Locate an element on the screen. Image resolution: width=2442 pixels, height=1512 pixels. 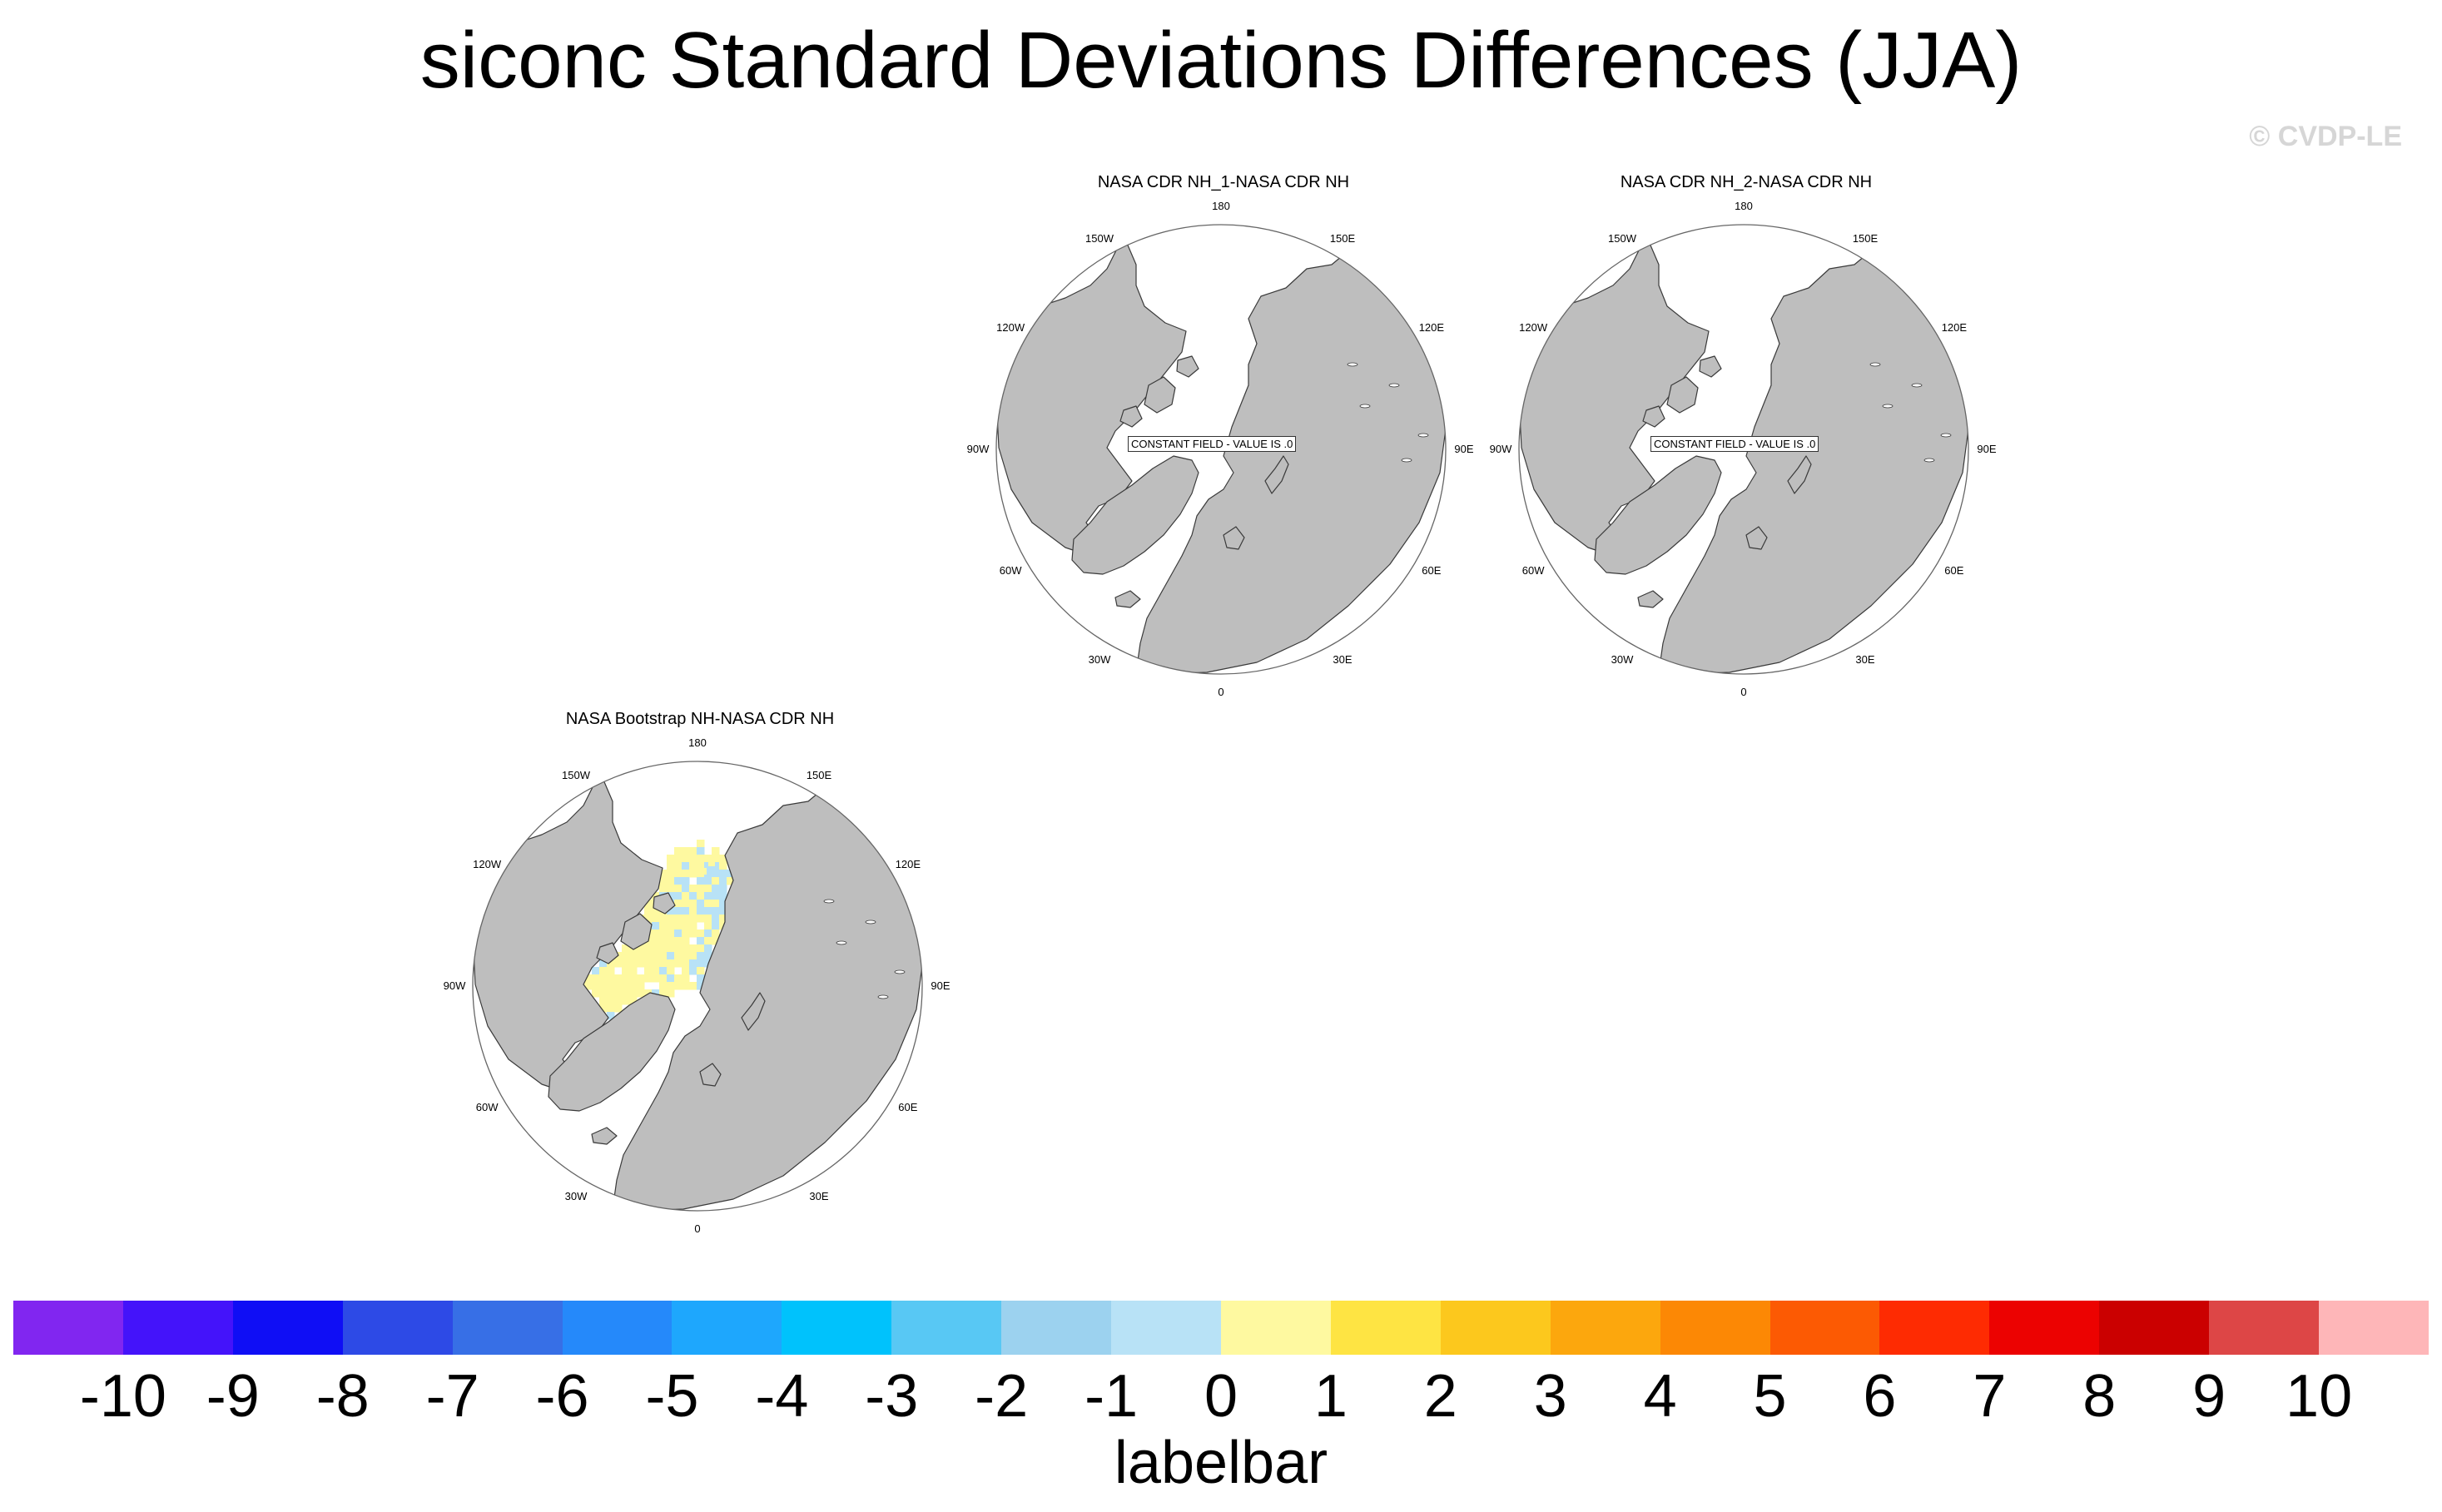
panel-title: NASA CDR NH_2-NASA CDR NH is located at coordinates (1746, 182).